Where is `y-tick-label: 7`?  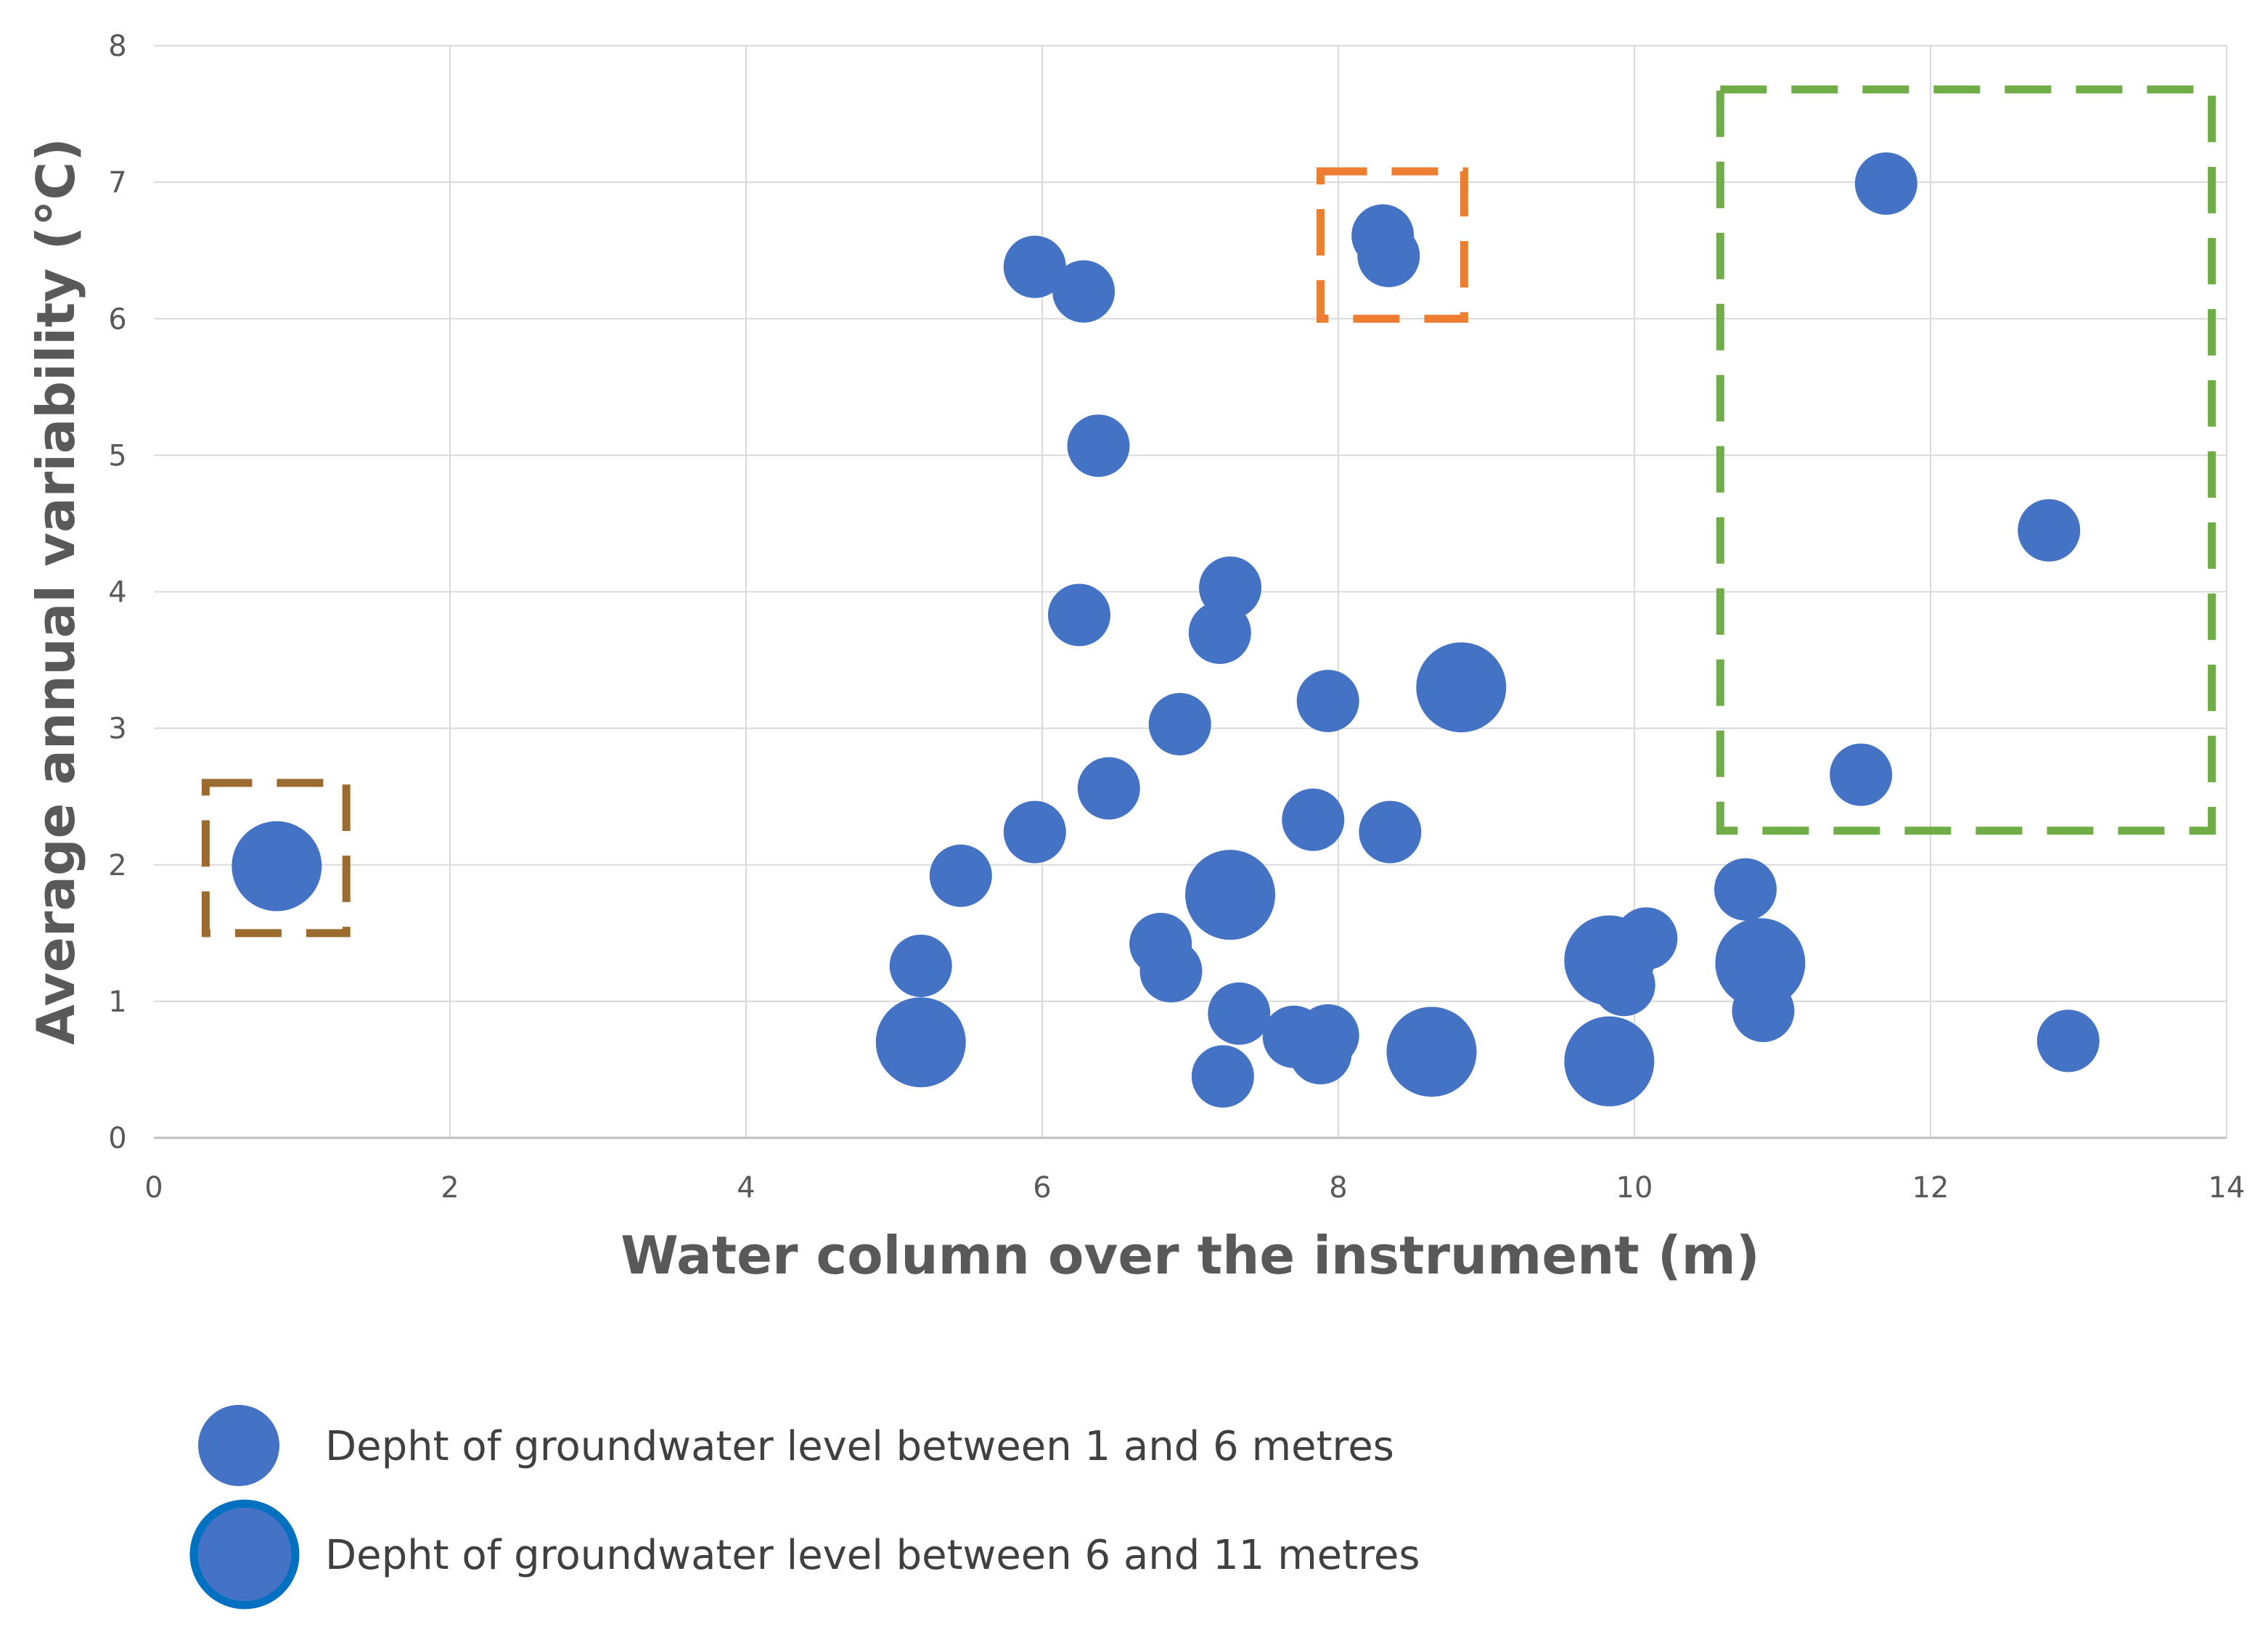 y-tick-label: 7 is located at coordinates (117, 183).